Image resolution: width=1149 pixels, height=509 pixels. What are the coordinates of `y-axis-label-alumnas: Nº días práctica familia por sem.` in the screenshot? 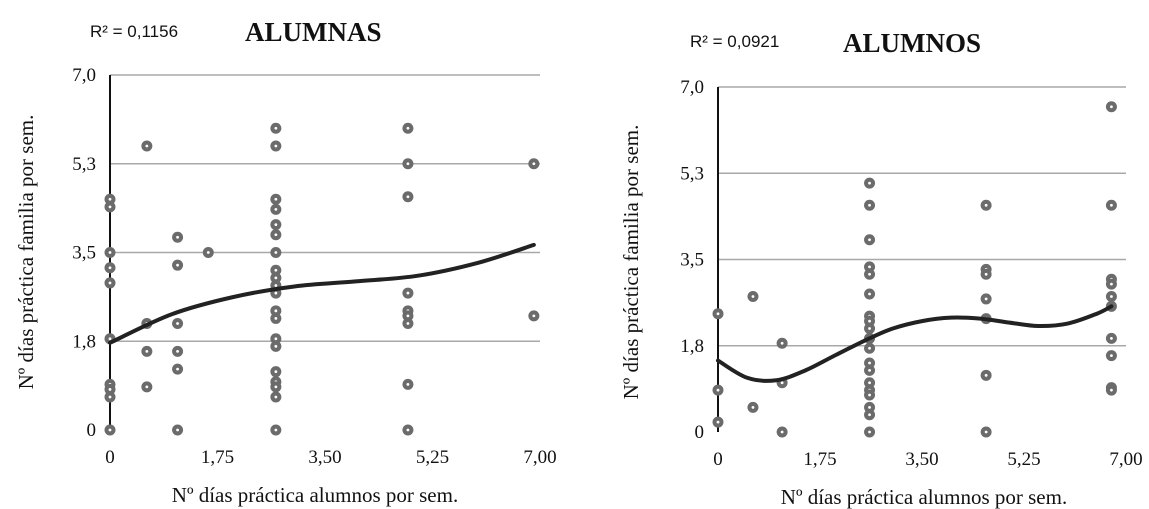 It's located at (26, 252).